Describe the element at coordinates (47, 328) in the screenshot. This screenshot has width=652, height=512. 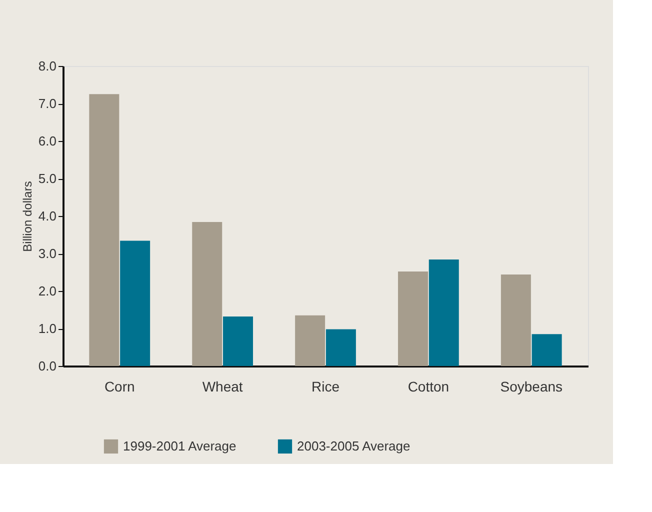
I see `y-tick-label: 1.0` at that location.